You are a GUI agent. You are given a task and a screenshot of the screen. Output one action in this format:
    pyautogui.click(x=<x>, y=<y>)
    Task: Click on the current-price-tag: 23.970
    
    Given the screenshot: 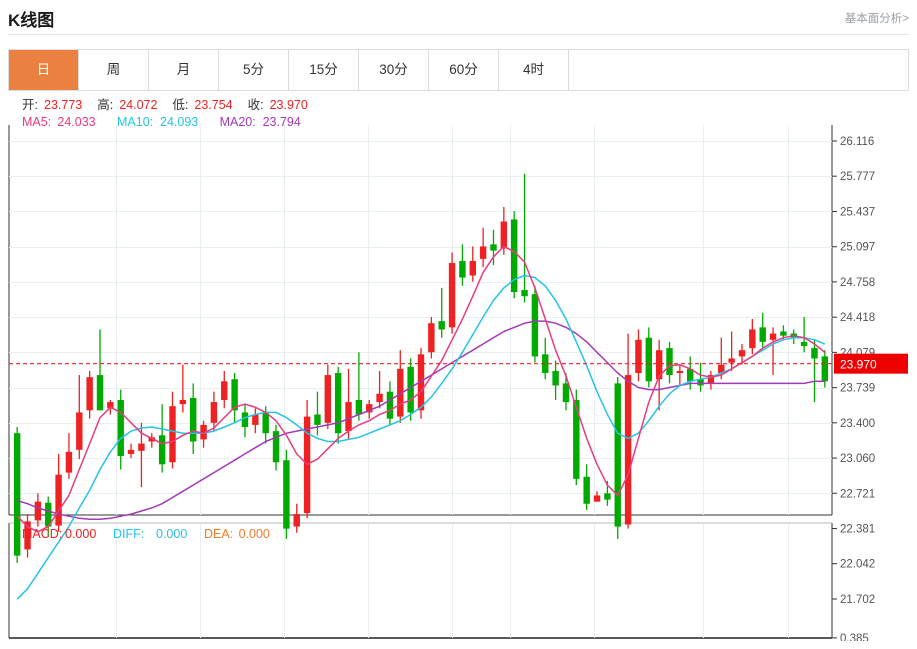 What is the action you would take?
    pyautogui.click(x=871, y=363)
    